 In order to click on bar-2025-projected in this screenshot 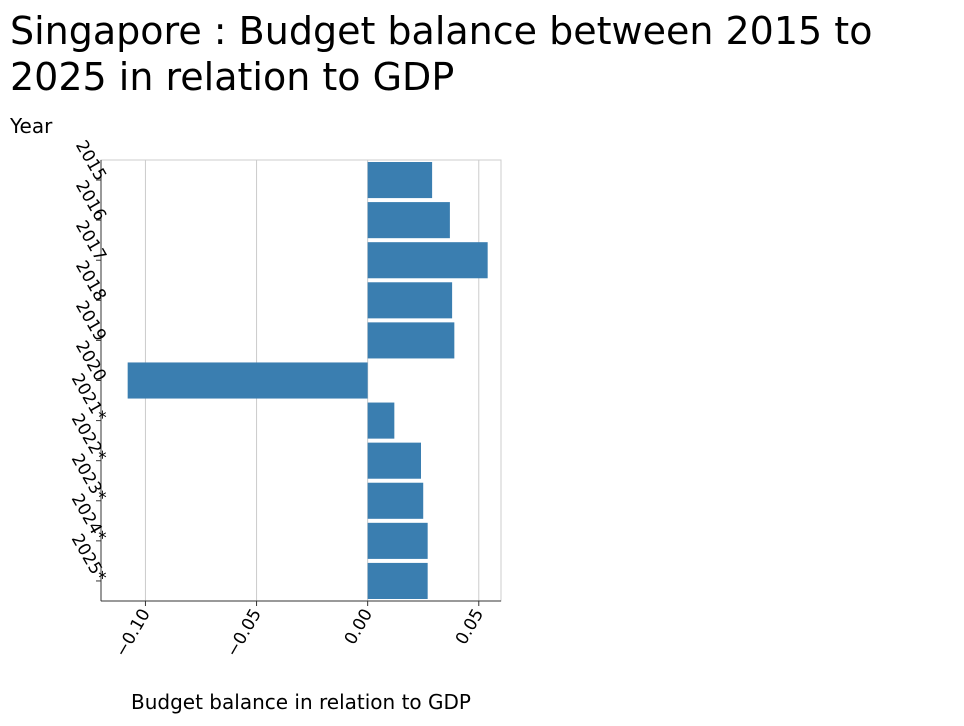, I will do `click(397, 580)`.